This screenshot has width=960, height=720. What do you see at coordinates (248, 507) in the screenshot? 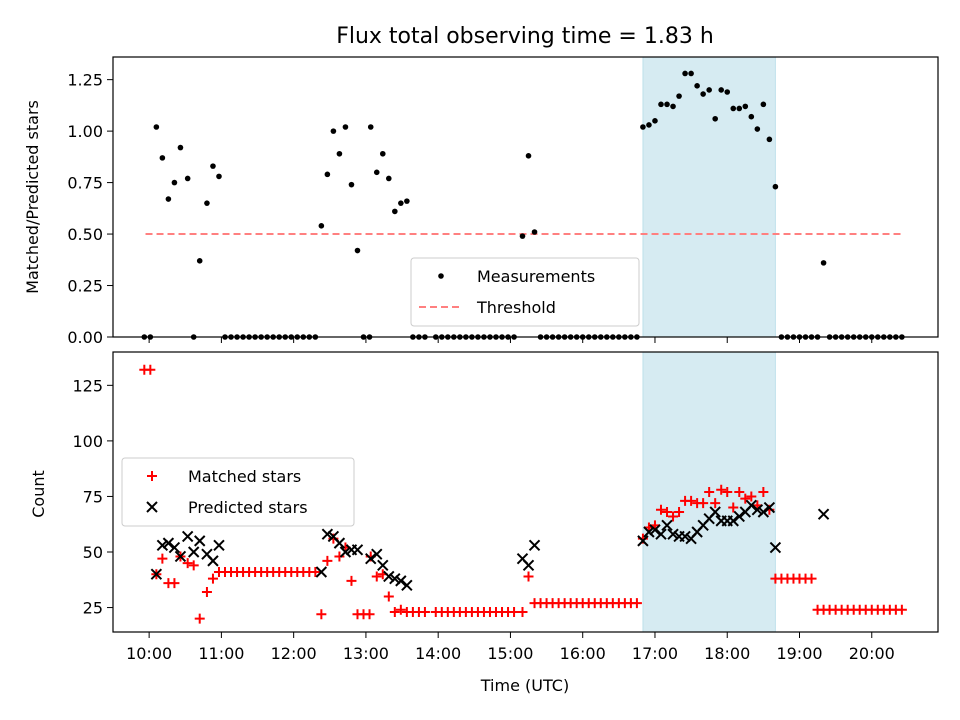
I see `legend-label: Predicted stars` at bounding box center [248, 507].